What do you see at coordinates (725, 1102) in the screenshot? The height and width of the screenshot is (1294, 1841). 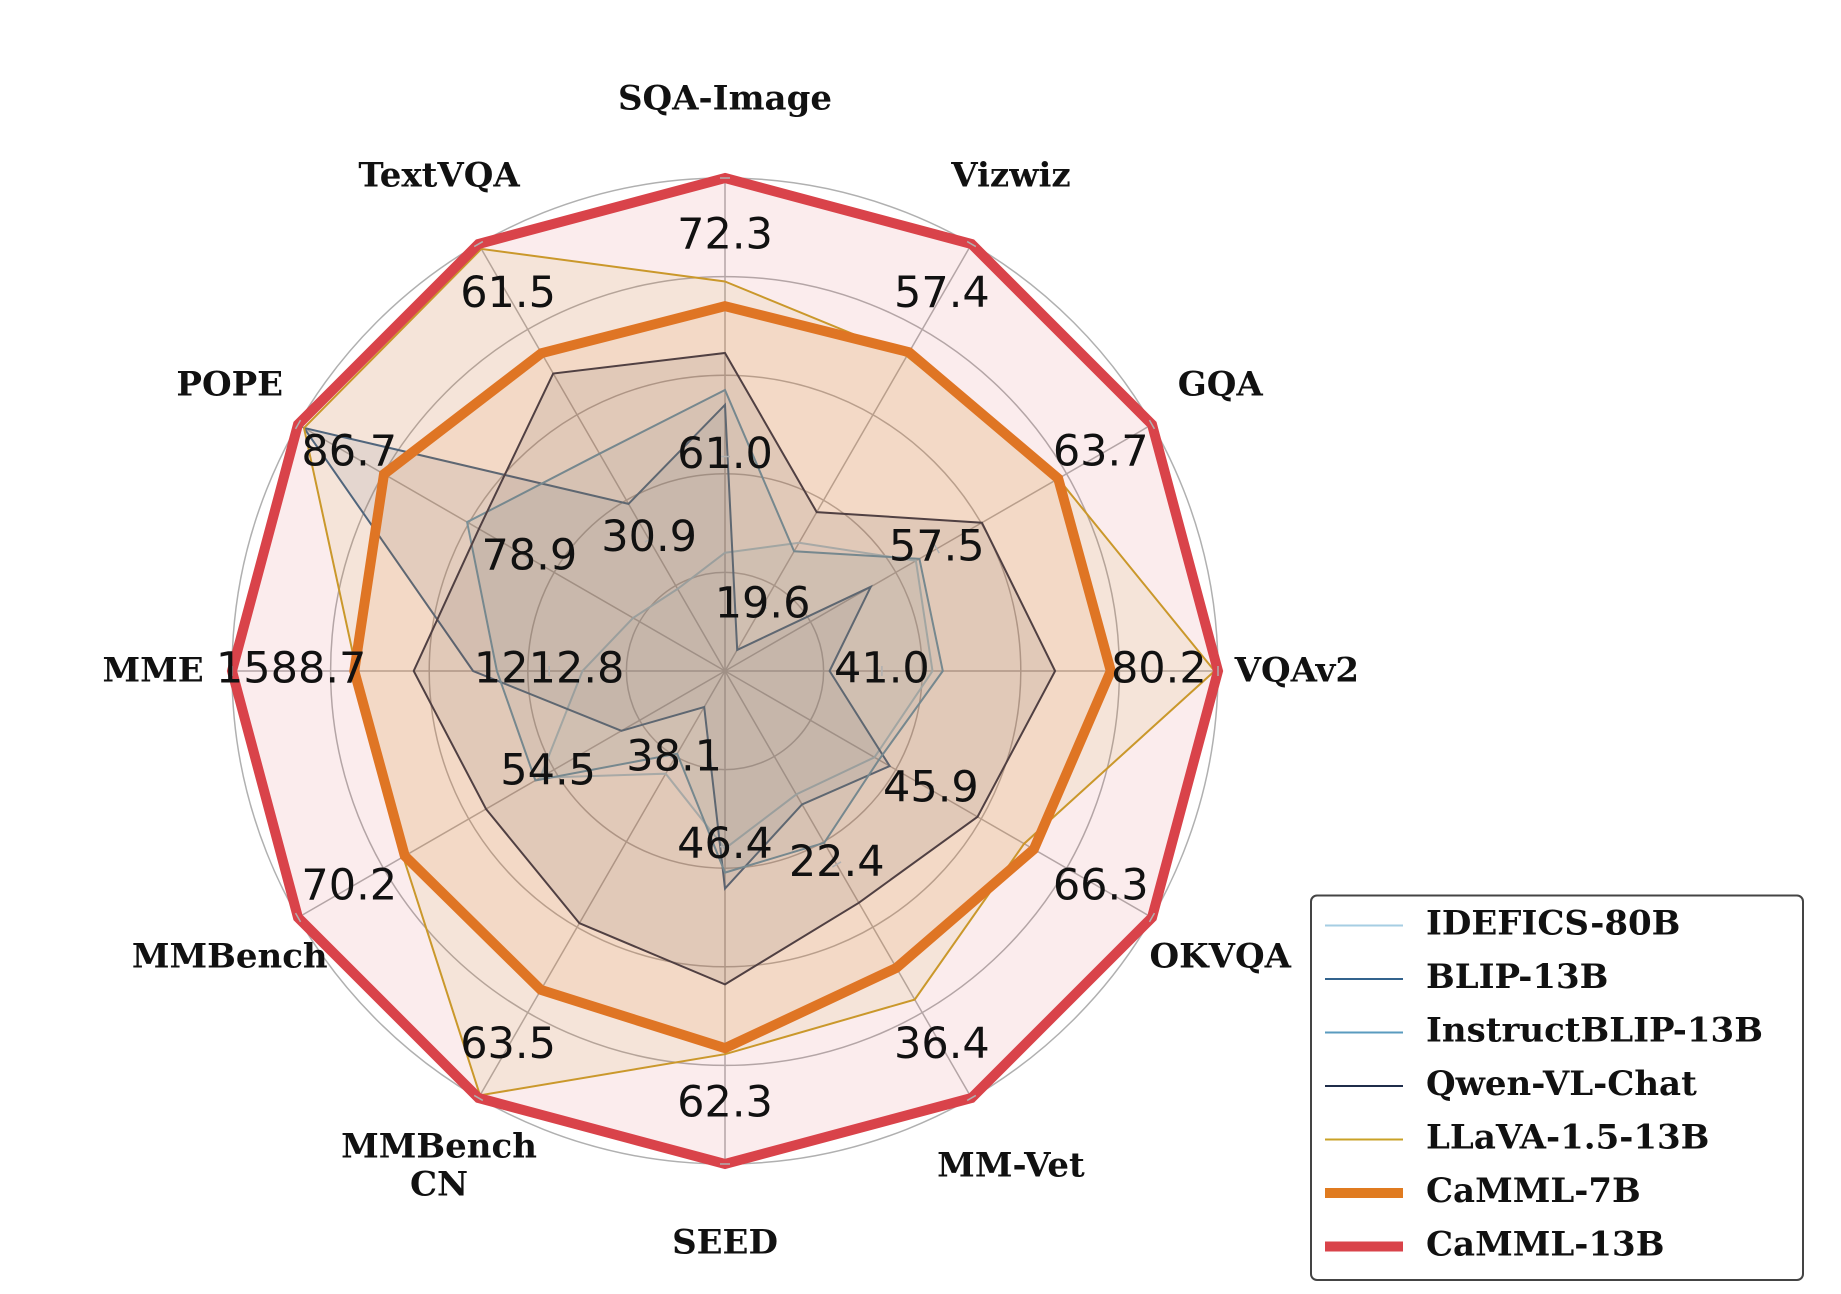 I see `axis-tick-label: 62.3` at bounding box center [725, 1102].